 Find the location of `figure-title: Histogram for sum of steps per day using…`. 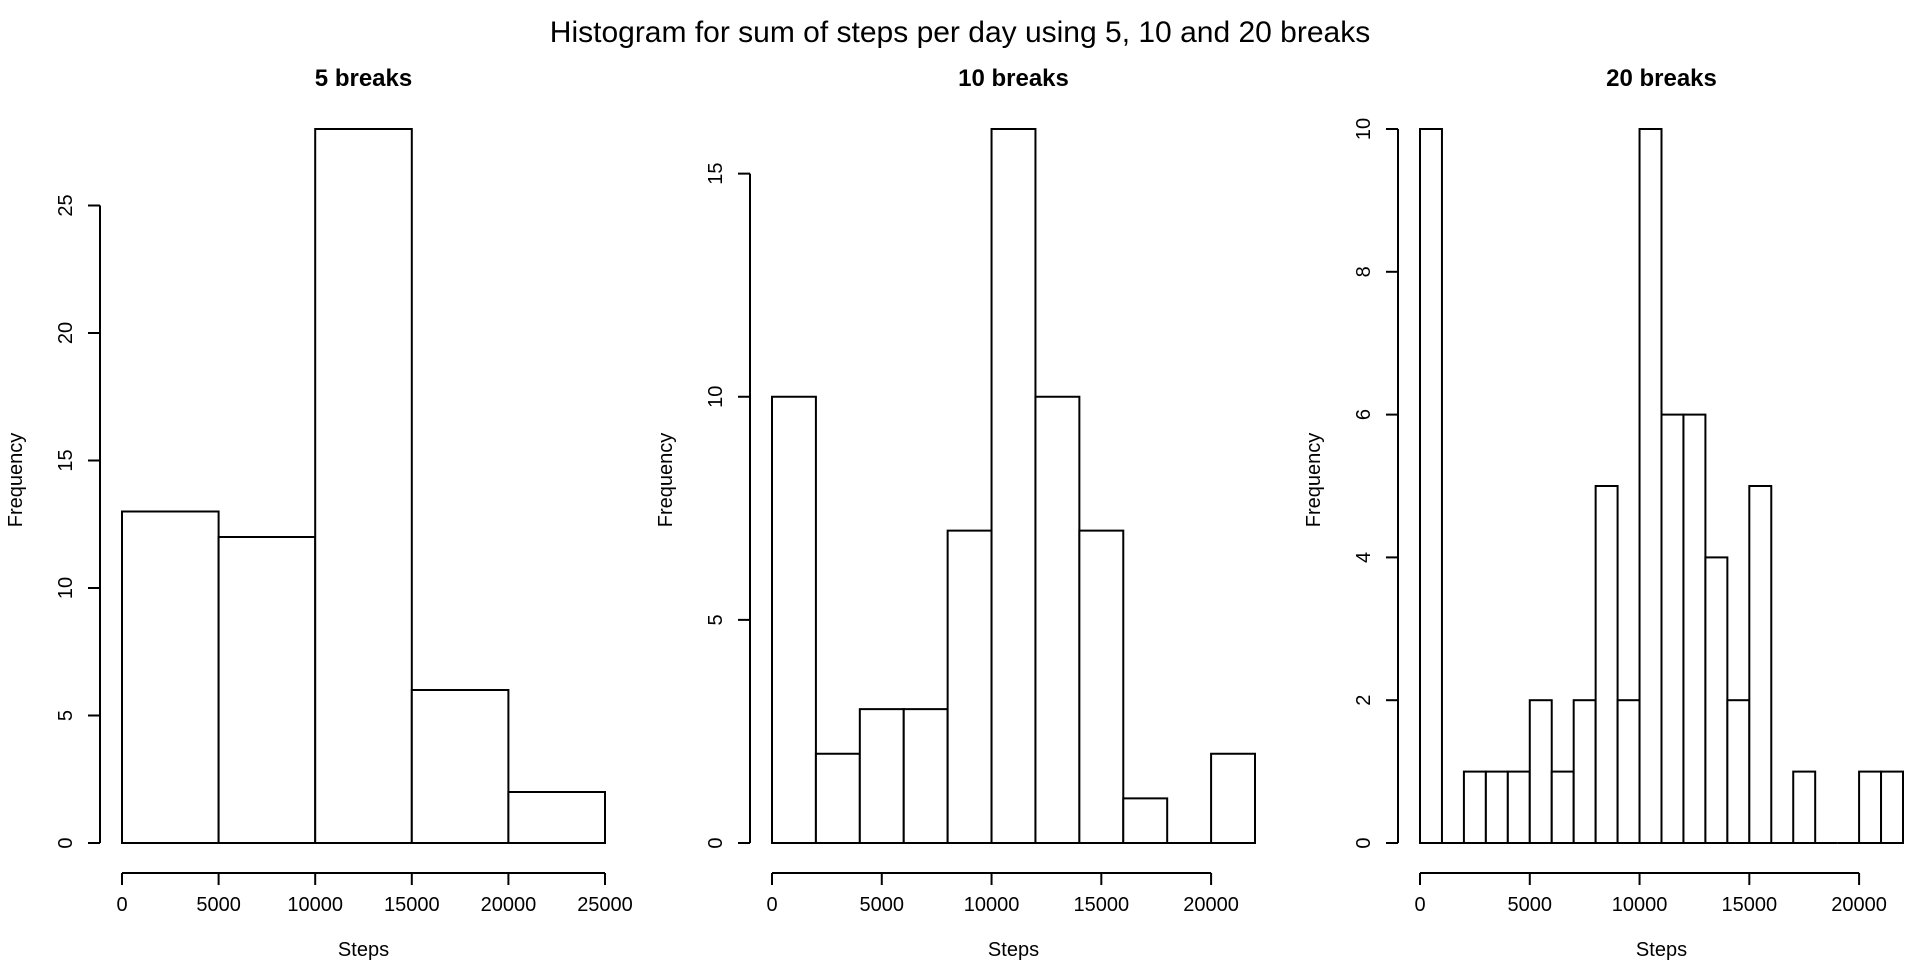

figure-title: Histogram for sum of steps per day using… is located at coordinates (960, 32).